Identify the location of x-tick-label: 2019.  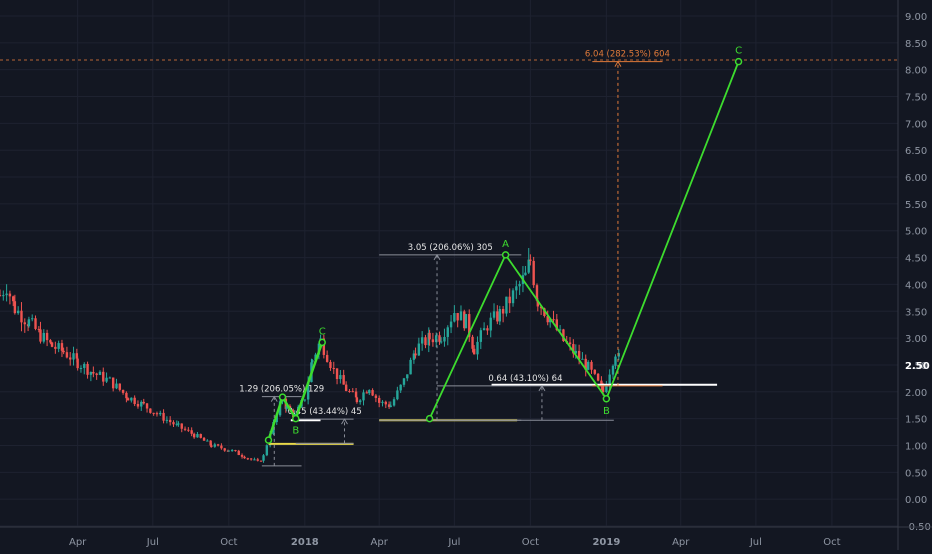
(606, 542).